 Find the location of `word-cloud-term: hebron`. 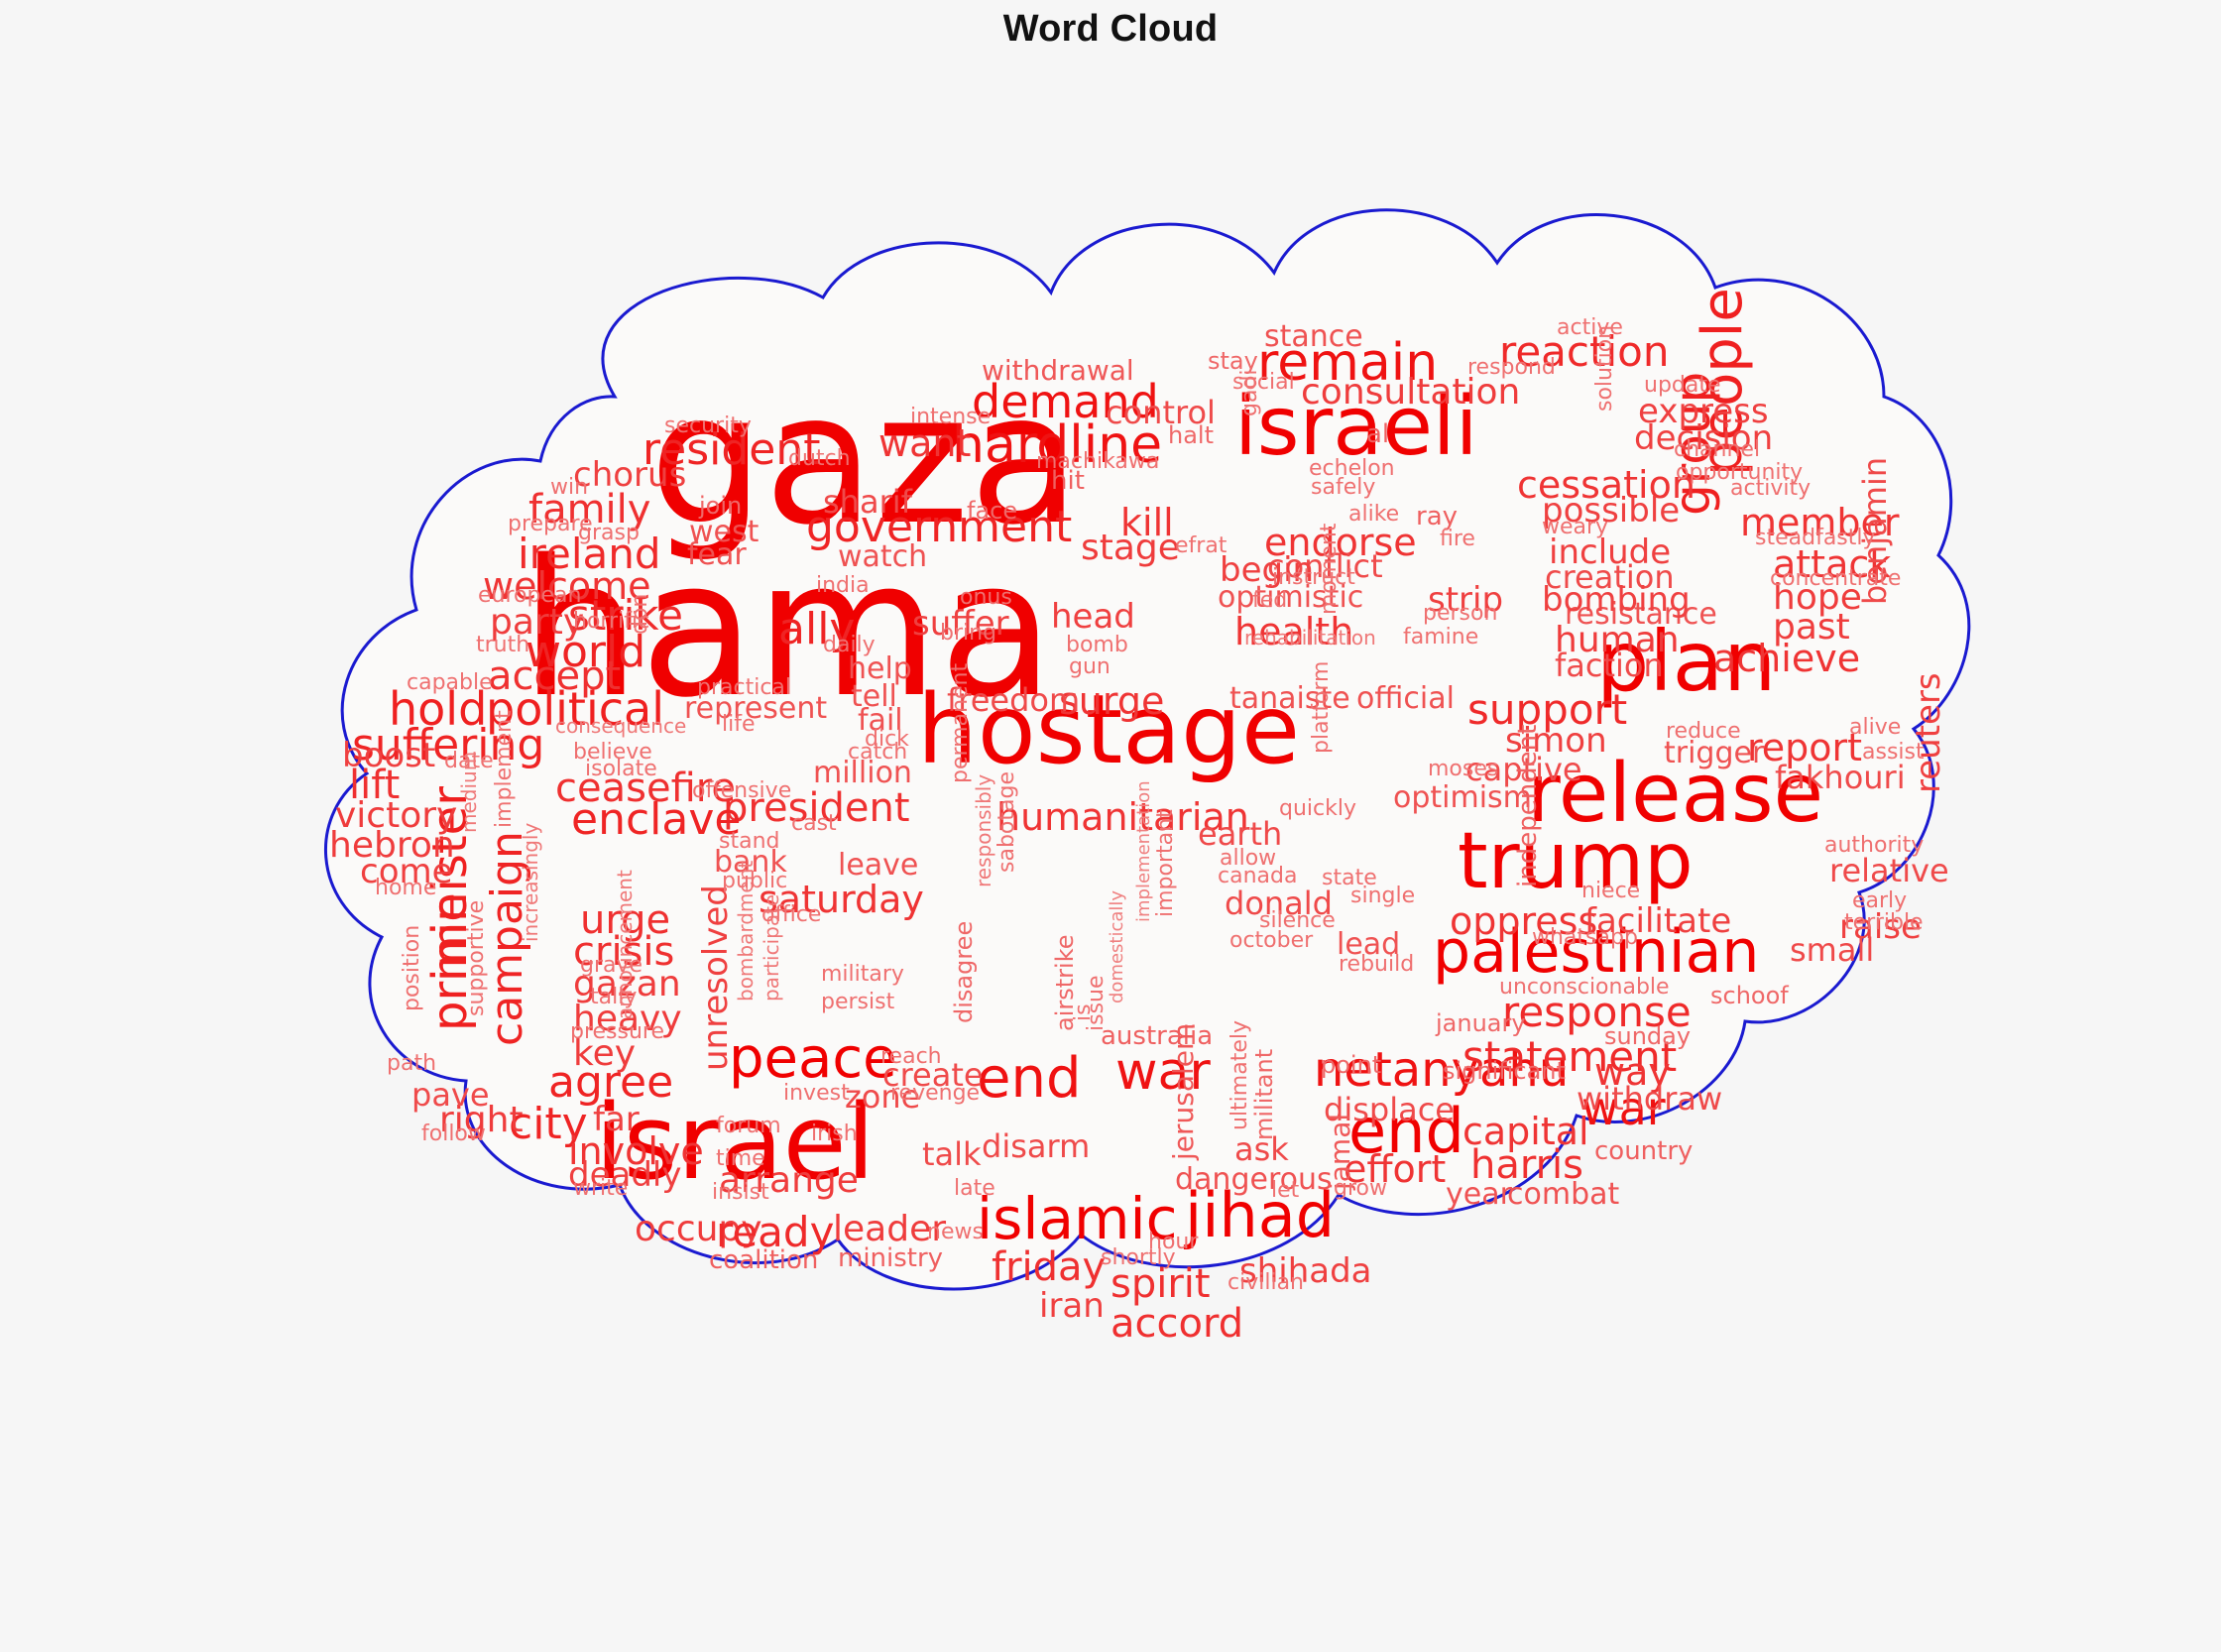

word-cloud-term: hebron is located at coordinates (392, 845).